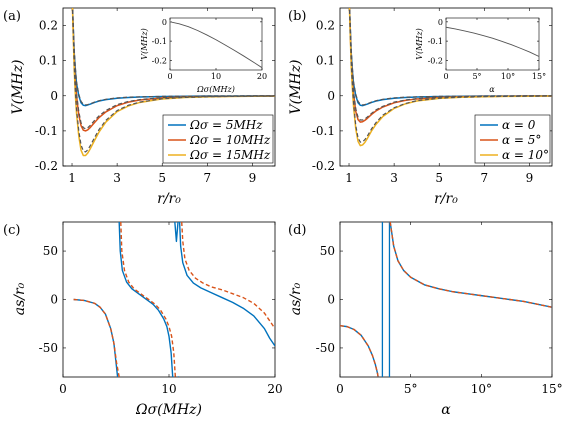  I want to click on panel-a-axes-box, so click(169, 87).